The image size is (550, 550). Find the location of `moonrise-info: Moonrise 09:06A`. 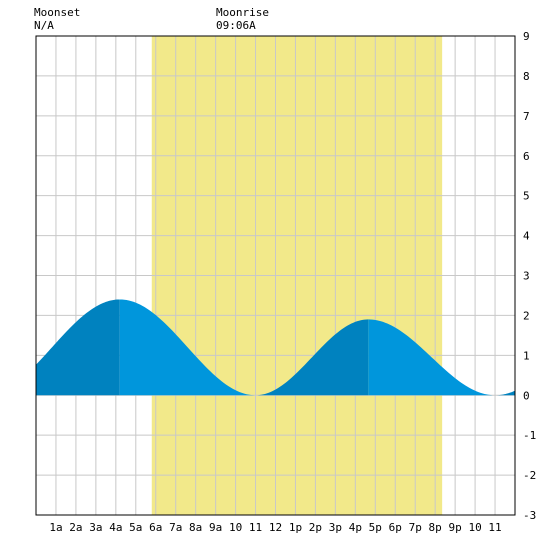

moonrise-info: Moonrise 09:06A is located at coordinates (242, 19).